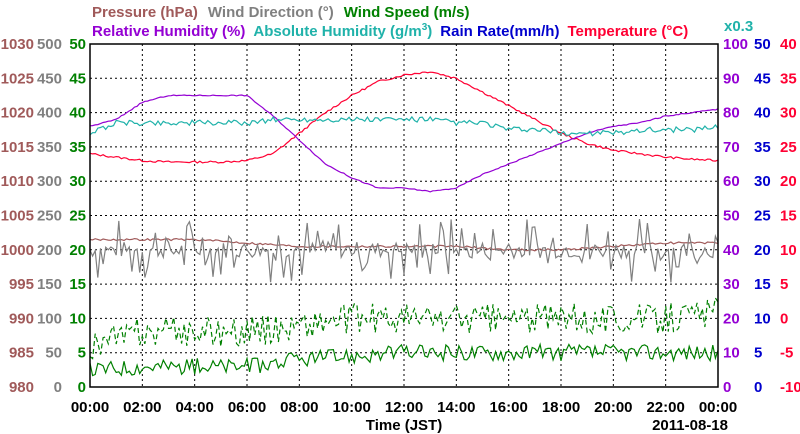 The width and height of the screenshot is (800, 434). Describe the element at coordinates (788, 250) in the screenshot. I see `y-tick-label-temperature: 10` at that location.